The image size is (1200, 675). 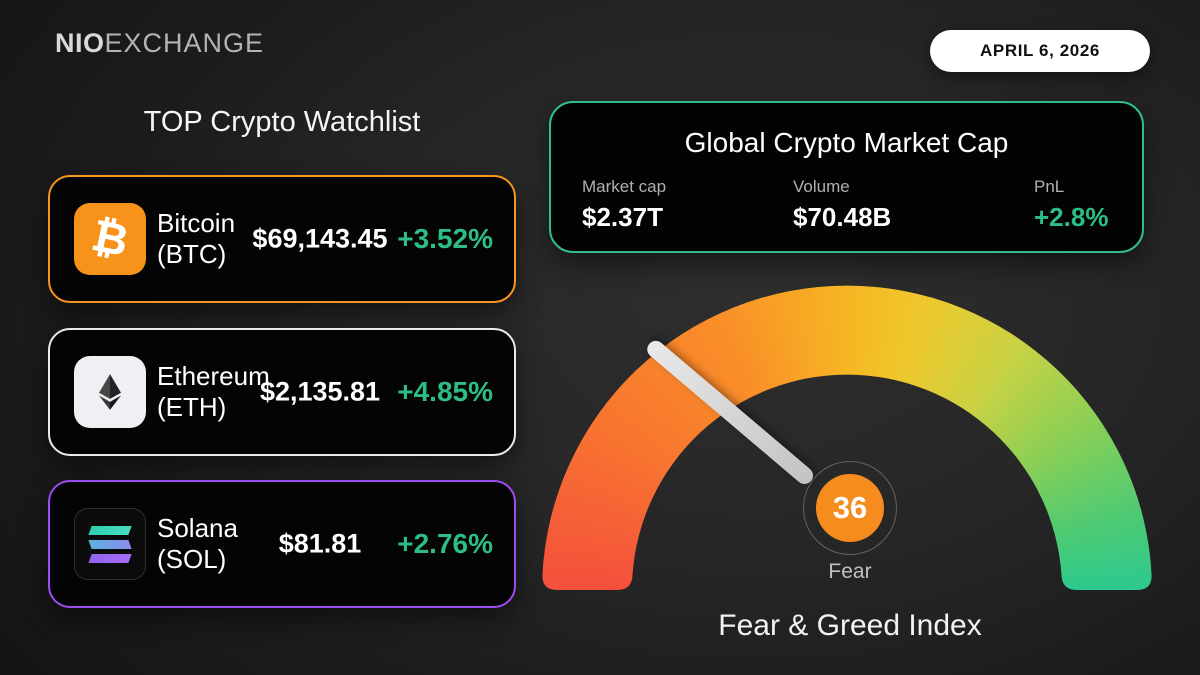 What do you see at coordinates (192, 407) in the screenshot?
I see `coin-ticker: (ETH)` at bounding box center [192, 407].